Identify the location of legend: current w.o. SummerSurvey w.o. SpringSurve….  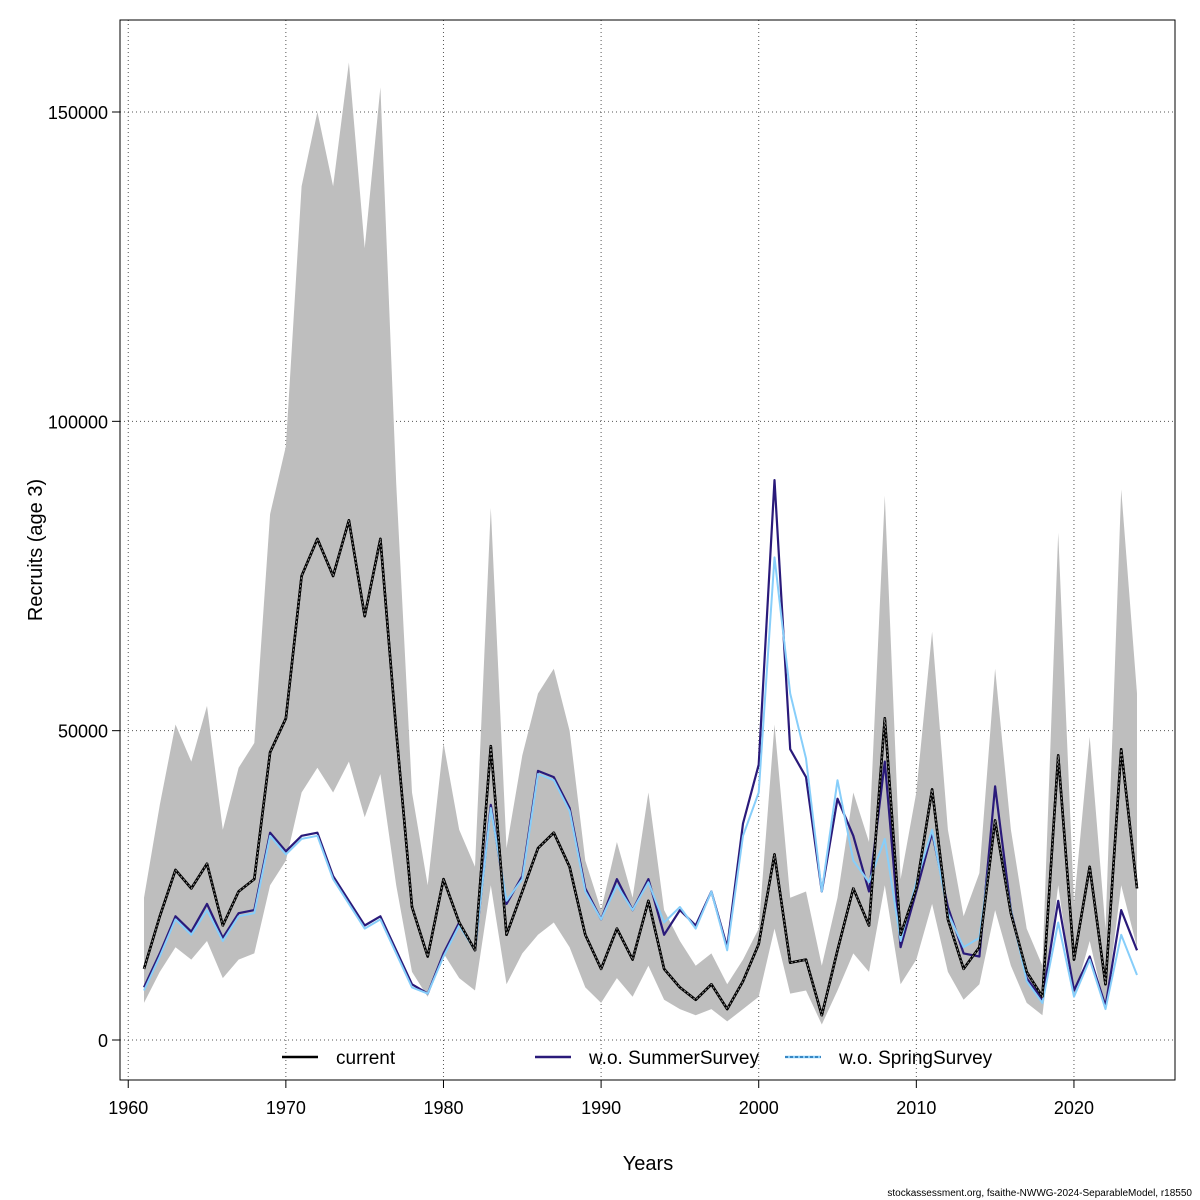
(637, 1058).